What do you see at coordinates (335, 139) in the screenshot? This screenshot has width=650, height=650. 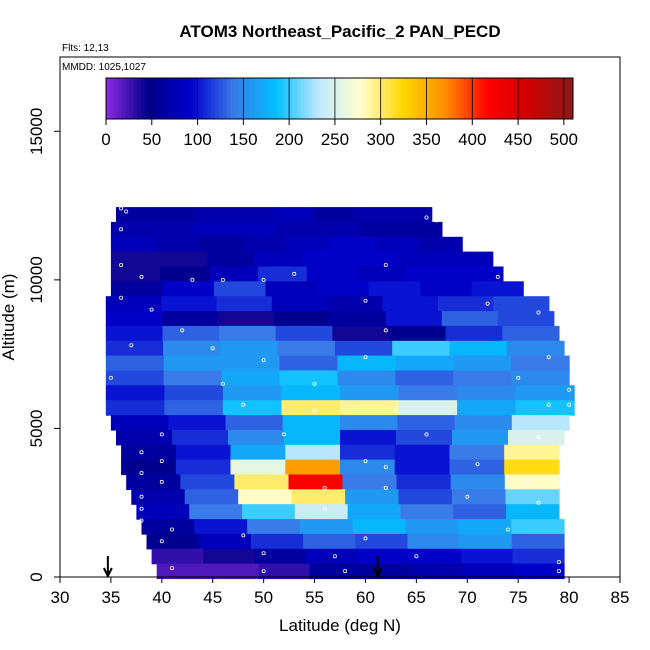 I see `colorbar-tick-label: 250` at bounding box center [335, 139].